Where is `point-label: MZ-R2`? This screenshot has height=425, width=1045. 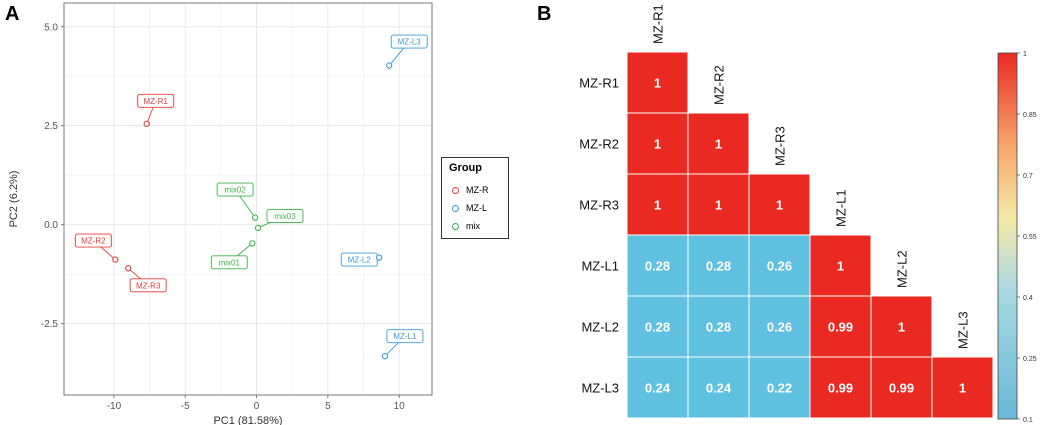 point-label: MZ-R2 is located at coordinates (93, 241).